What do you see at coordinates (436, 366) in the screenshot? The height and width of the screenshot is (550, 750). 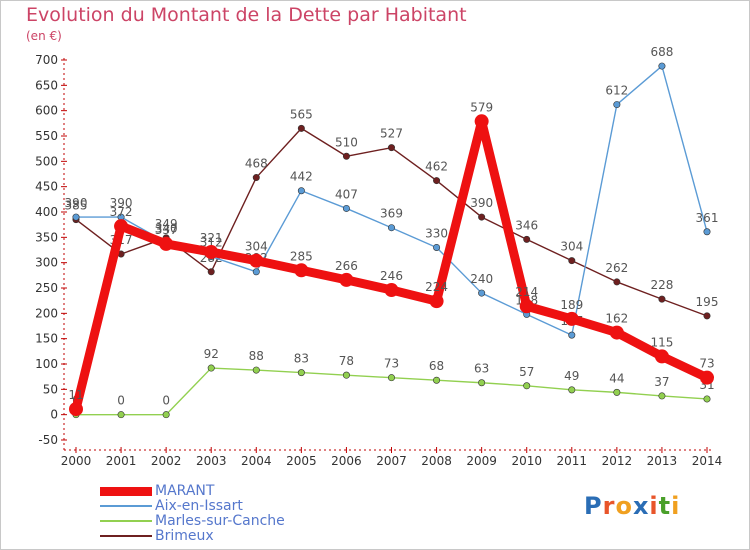 I see `data-label: 68` at bounding box center [436, 366].